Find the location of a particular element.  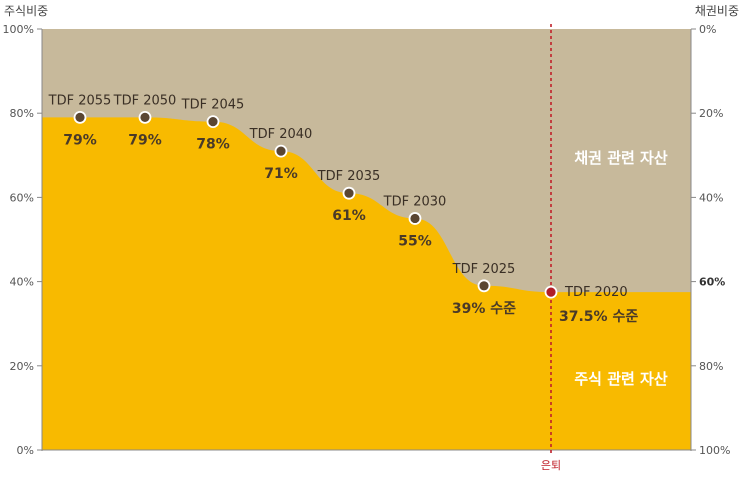

right-axis-title: 채권비중 is located at coordinates (717, 11).